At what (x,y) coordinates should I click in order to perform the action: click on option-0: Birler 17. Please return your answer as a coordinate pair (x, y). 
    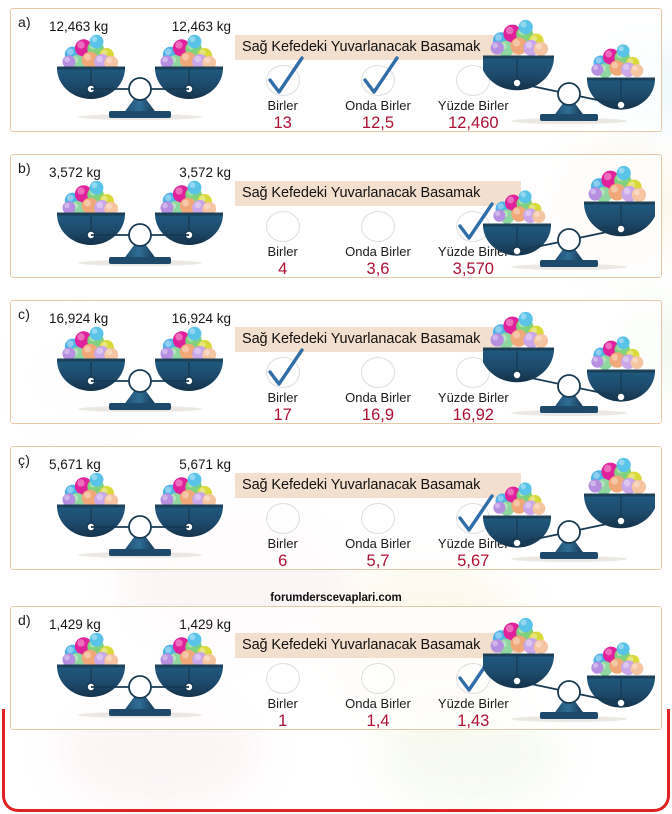
    Looking at the image, I should click on (282, 386).